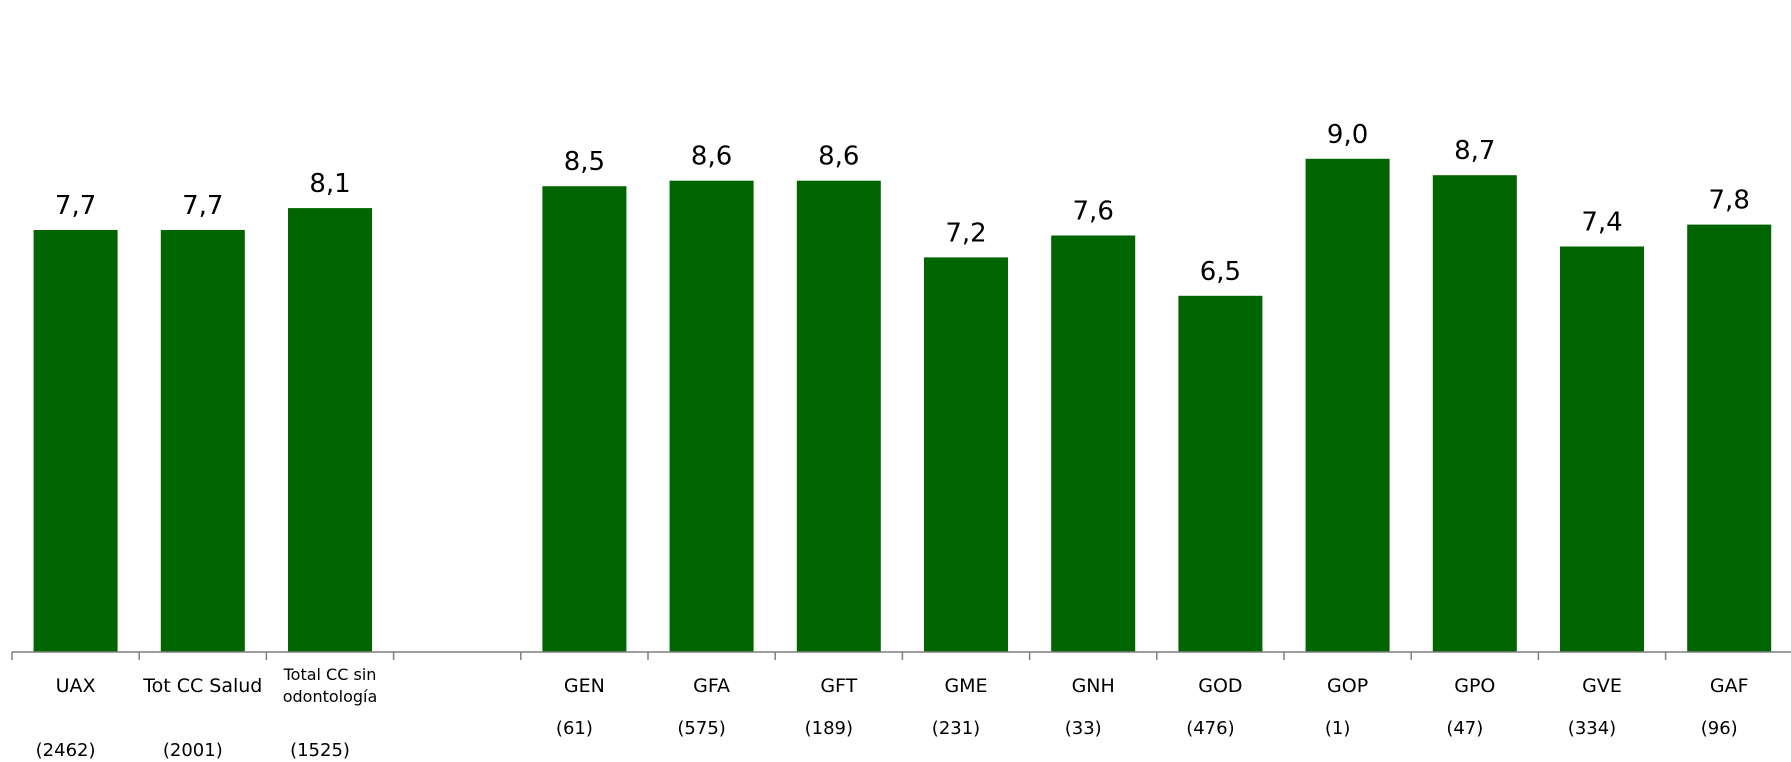  Describe the element at coordinates (1729, 201) in the screenshot. I see `bar-value-label: 7,8` at that location.